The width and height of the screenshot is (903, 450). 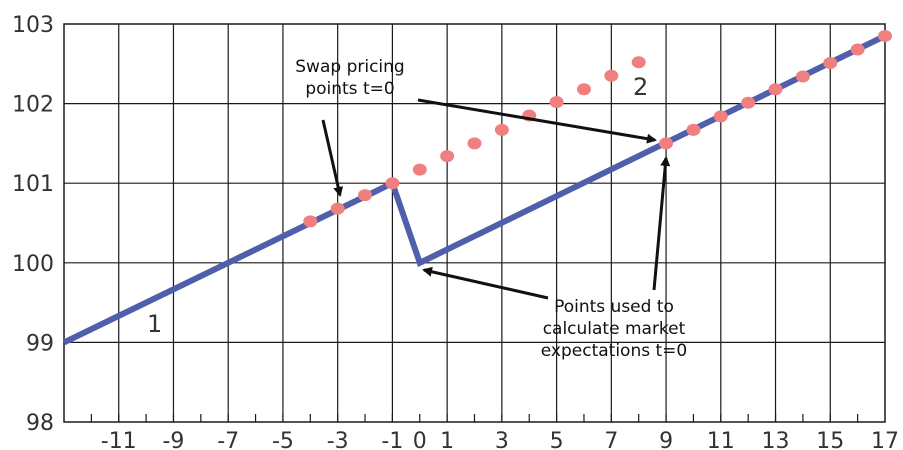 I want to click on x-tick-label: -7, so click(x=228, y=439).